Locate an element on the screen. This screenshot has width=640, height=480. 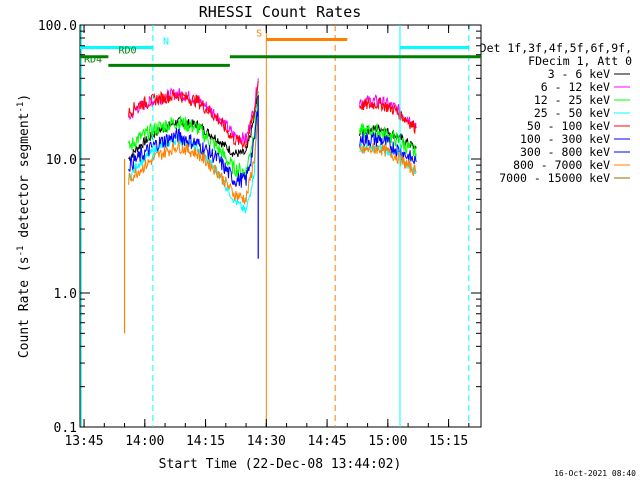
x-tick-label: 14:00 is located at coordinates (144, 441).